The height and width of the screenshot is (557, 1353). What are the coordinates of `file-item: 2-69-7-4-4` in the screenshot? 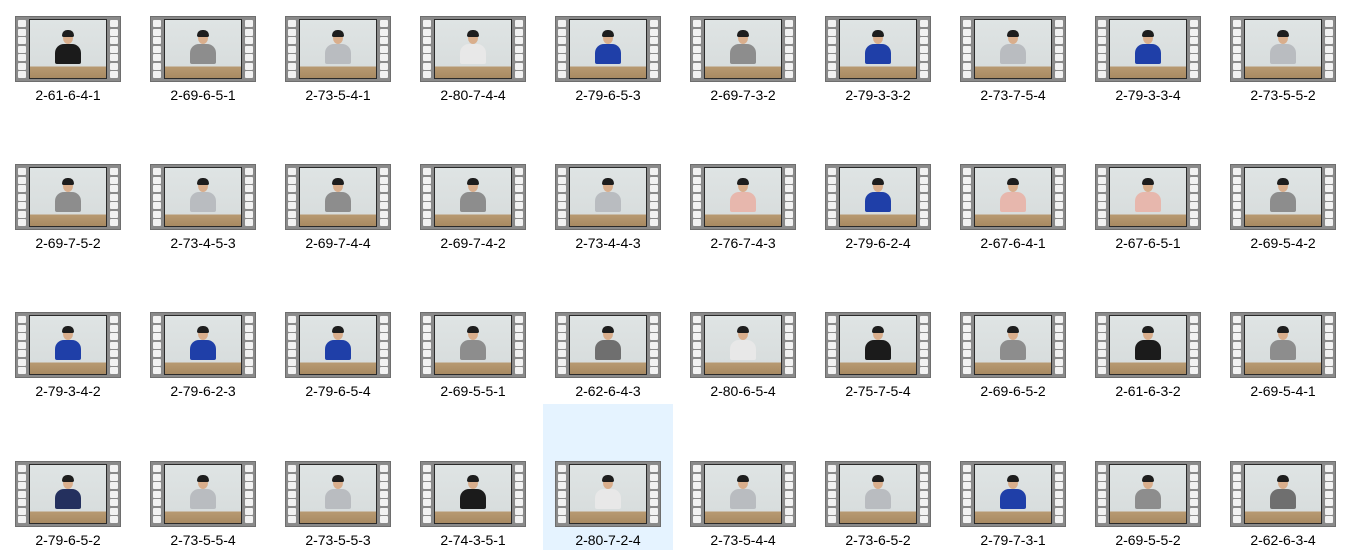 It's located at (338, 224).